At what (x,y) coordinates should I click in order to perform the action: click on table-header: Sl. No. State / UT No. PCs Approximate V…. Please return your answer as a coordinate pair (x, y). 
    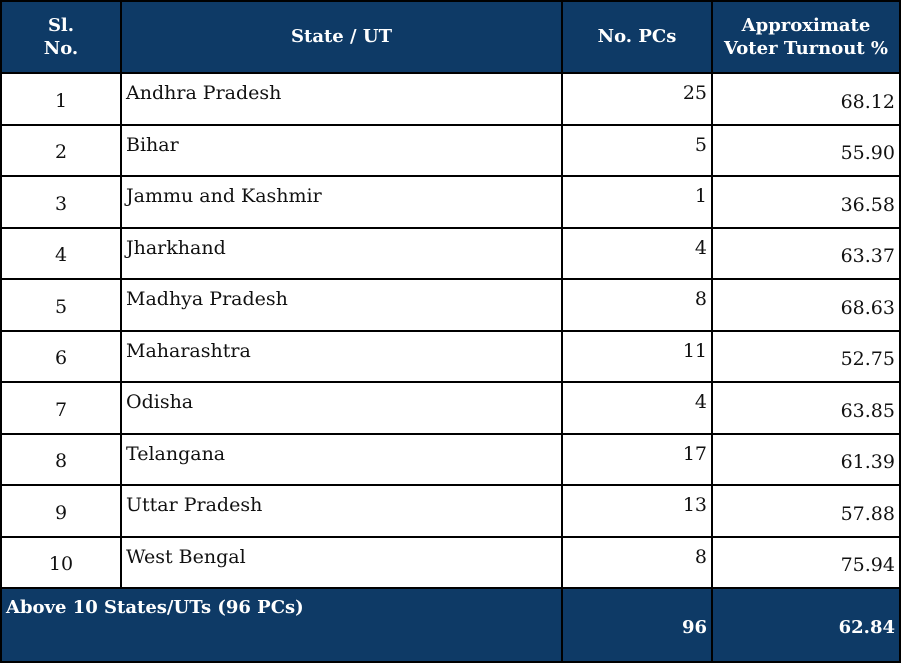
    Looking at the image, I should click on (450, 37).